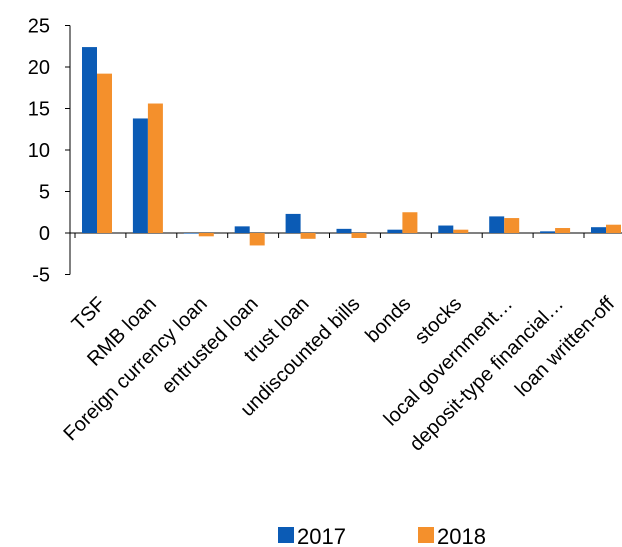 This screenshot has width=622, height=547. What do you see at coordinates (426, 535) in the screenshot?
I see `legend-swatch-2018` at bounding box center [426, 535].